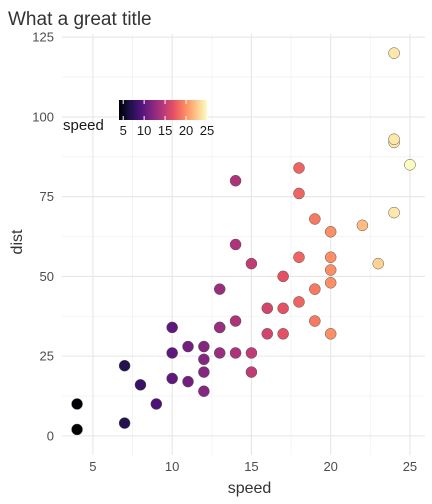  What do you see at coordinates (47, 356) in the screenshot?
I see `y-tick-label: 25` at bounding box center [47, 356].